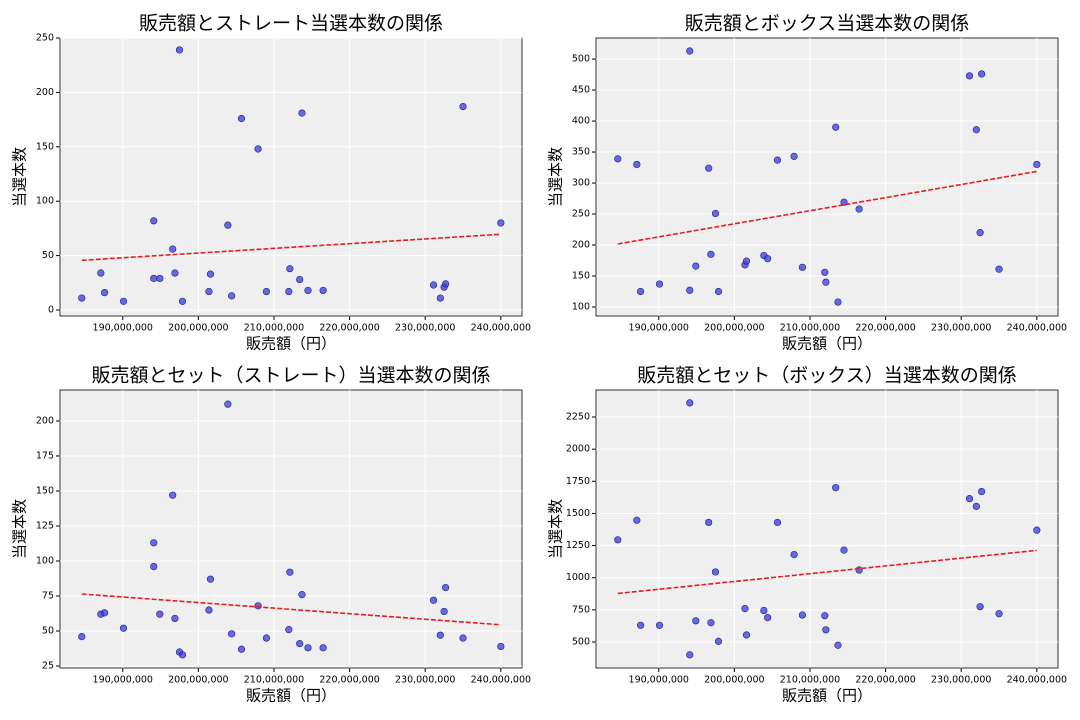 The width and height of the screenshot is (1080, 720). What do you see at coordinates (48, 596) in the screenshot?
I see `y-tick-label: 75` at bounding box center [48, 596].